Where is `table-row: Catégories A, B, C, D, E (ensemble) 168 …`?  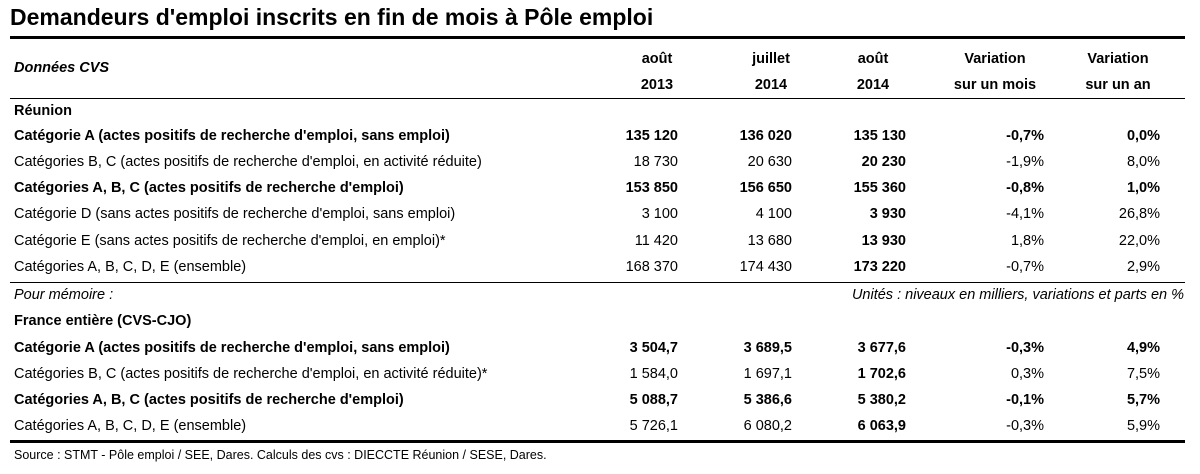
table-row: Catégories A, B, C, D, E (ensemble) 168 … is located at coordinates (587, 267).